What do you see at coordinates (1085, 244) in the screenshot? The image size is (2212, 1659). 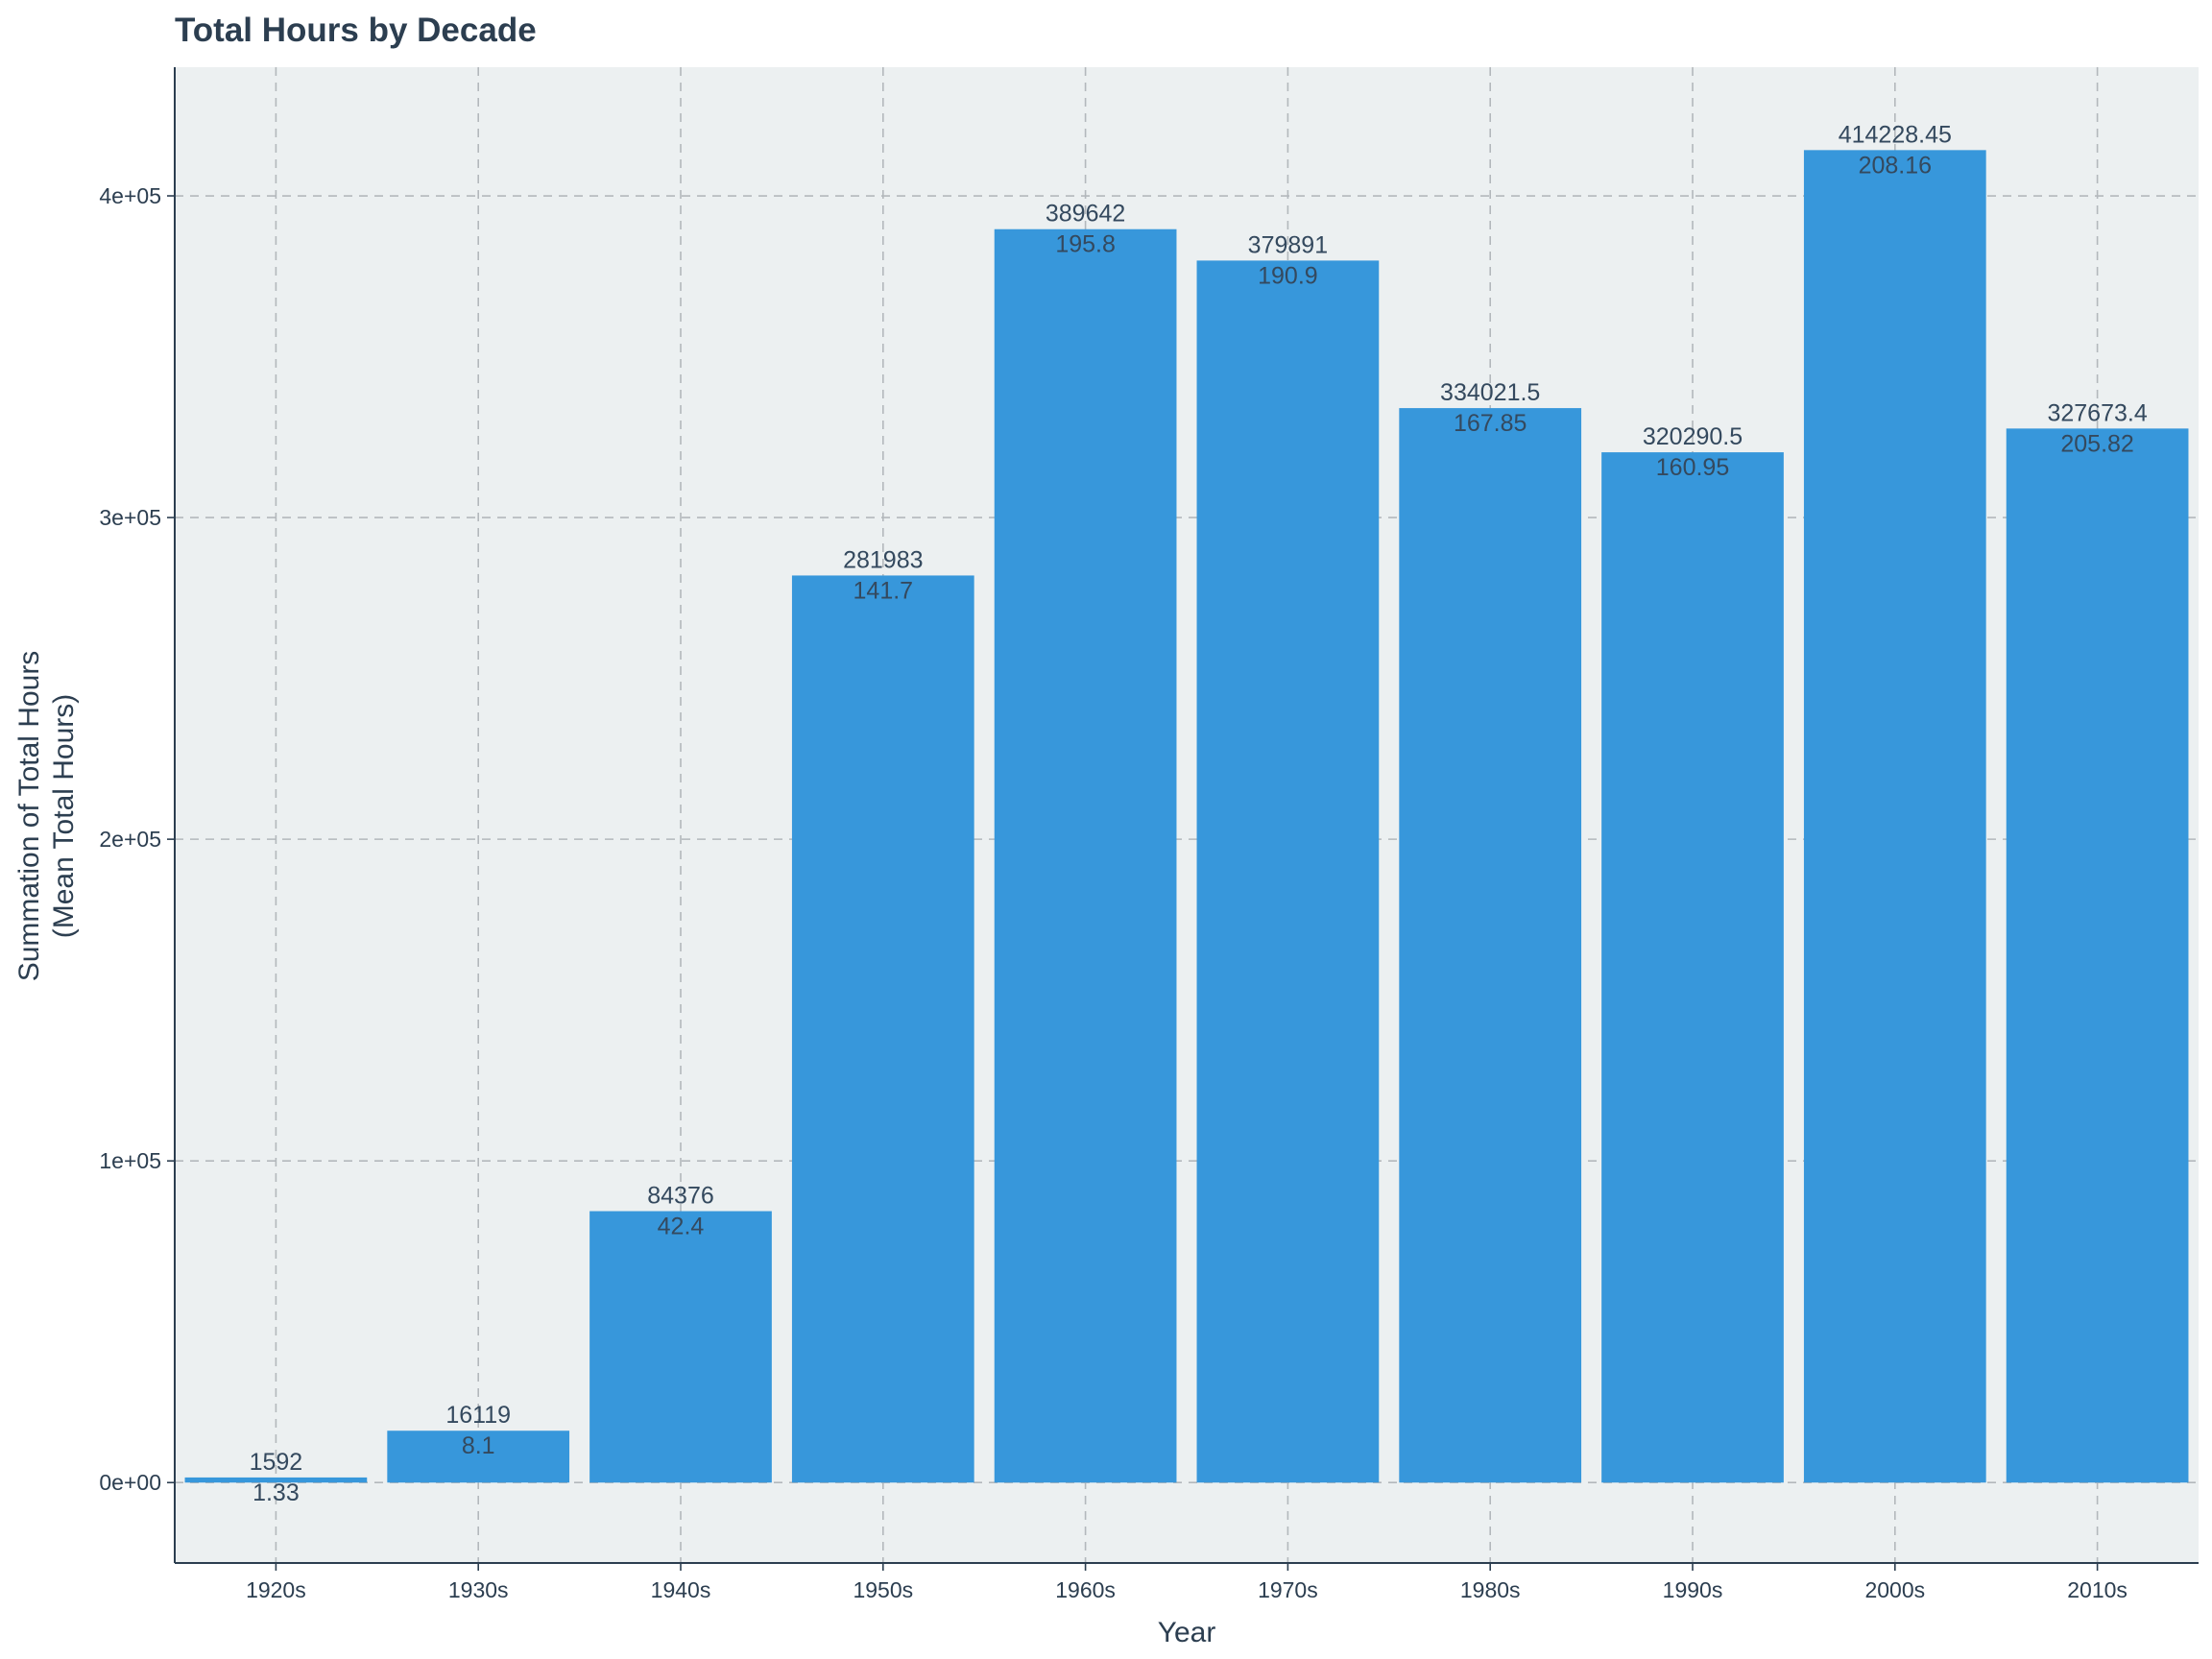 I see `bar-mean-label-1960s: 195.8` at bounding box center [1085, 244].